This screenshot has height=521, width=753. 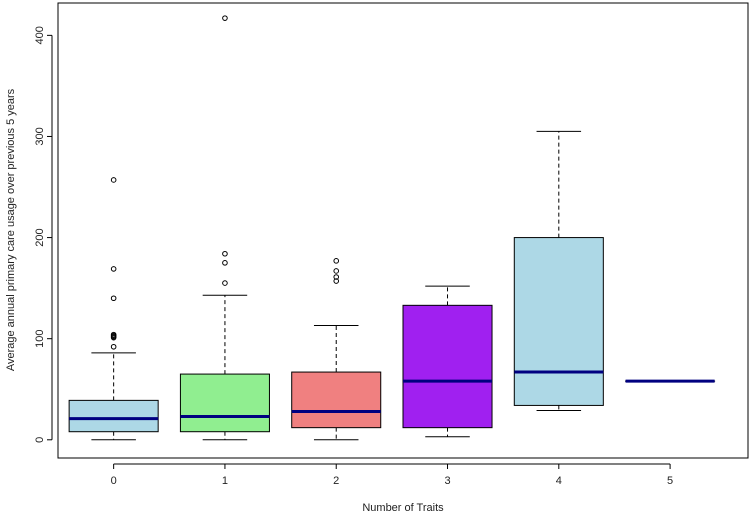 I want to click on y-axis: 0 100 200 300 400, so click(x=43, y=234).